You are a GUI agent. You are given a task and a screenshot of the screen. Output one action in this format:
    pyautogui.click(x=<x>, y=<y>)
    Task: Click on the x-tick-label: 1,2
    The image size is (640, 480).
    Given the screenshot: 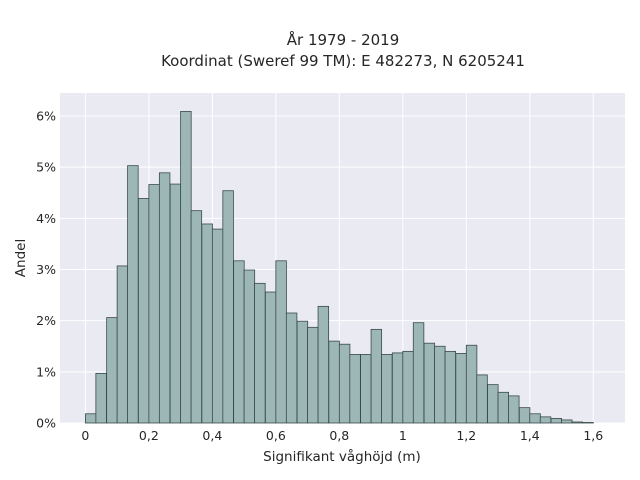 What is the action you would take?
    pyautogui.click(x=466, y=435)
    